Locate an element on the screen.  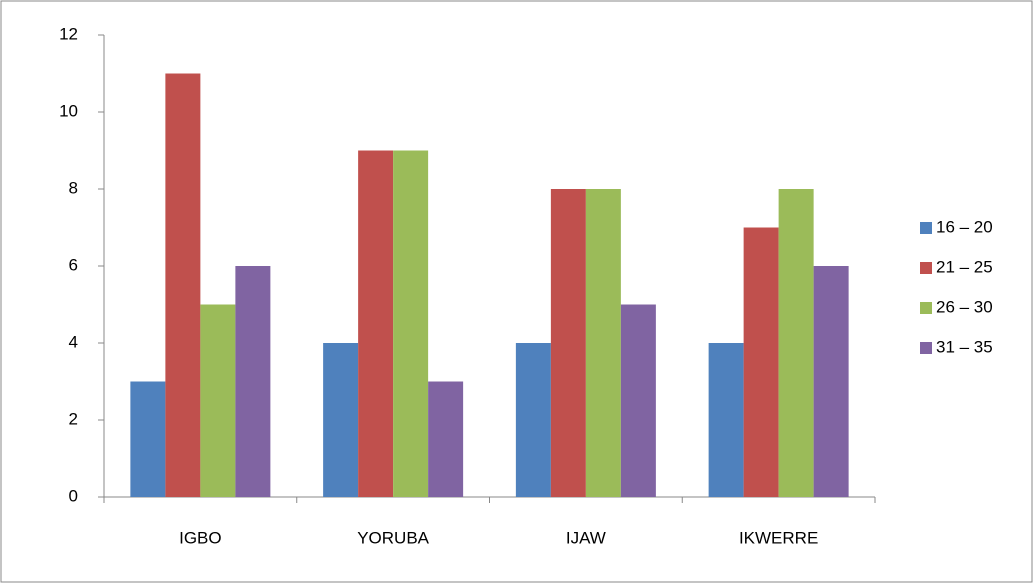
legend-label: 16 – 20 is located at coordinates (964, 226).